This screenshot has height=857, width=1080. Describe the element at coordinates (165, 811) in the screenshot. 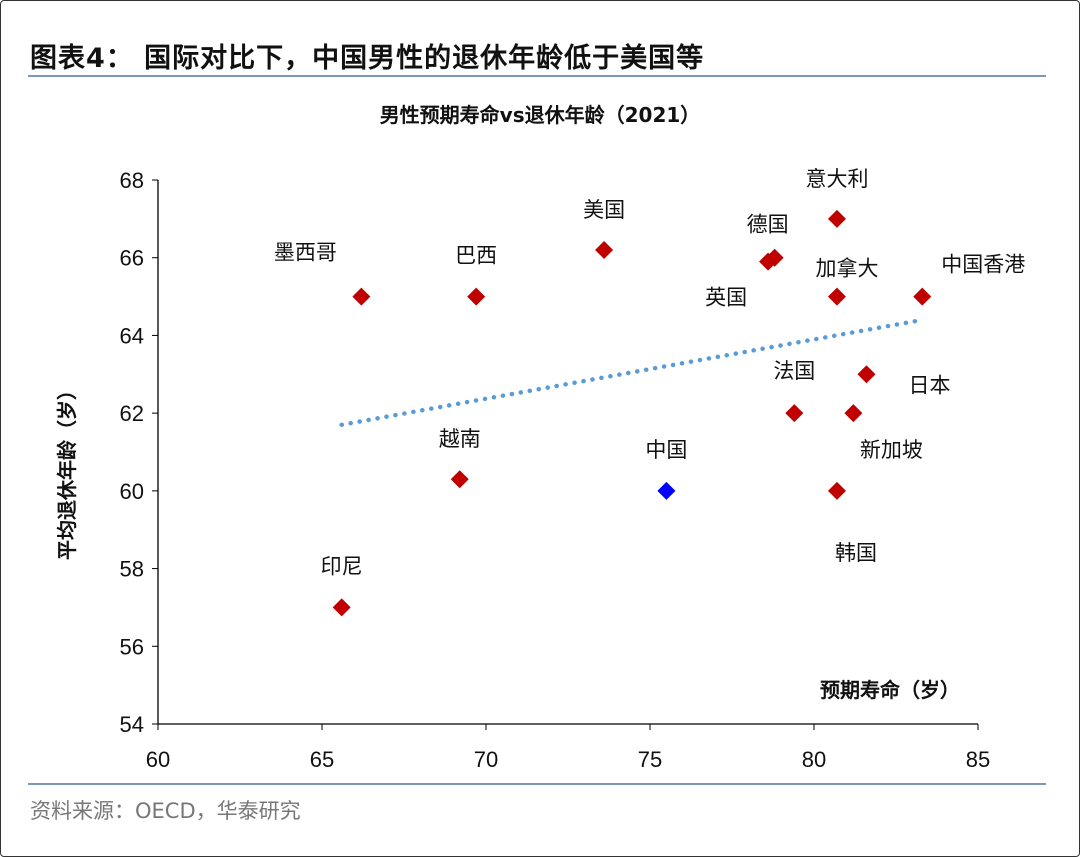

I see `source-note: 资料来源：OECD，华泰研究` at that location.